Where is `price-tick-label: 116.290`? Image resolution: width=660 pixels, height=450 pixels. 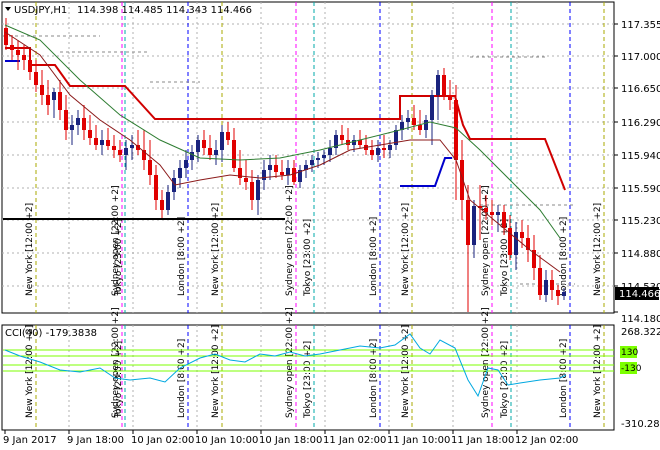
price-tick-label: 116.290 is located at coordinates (640, 123).